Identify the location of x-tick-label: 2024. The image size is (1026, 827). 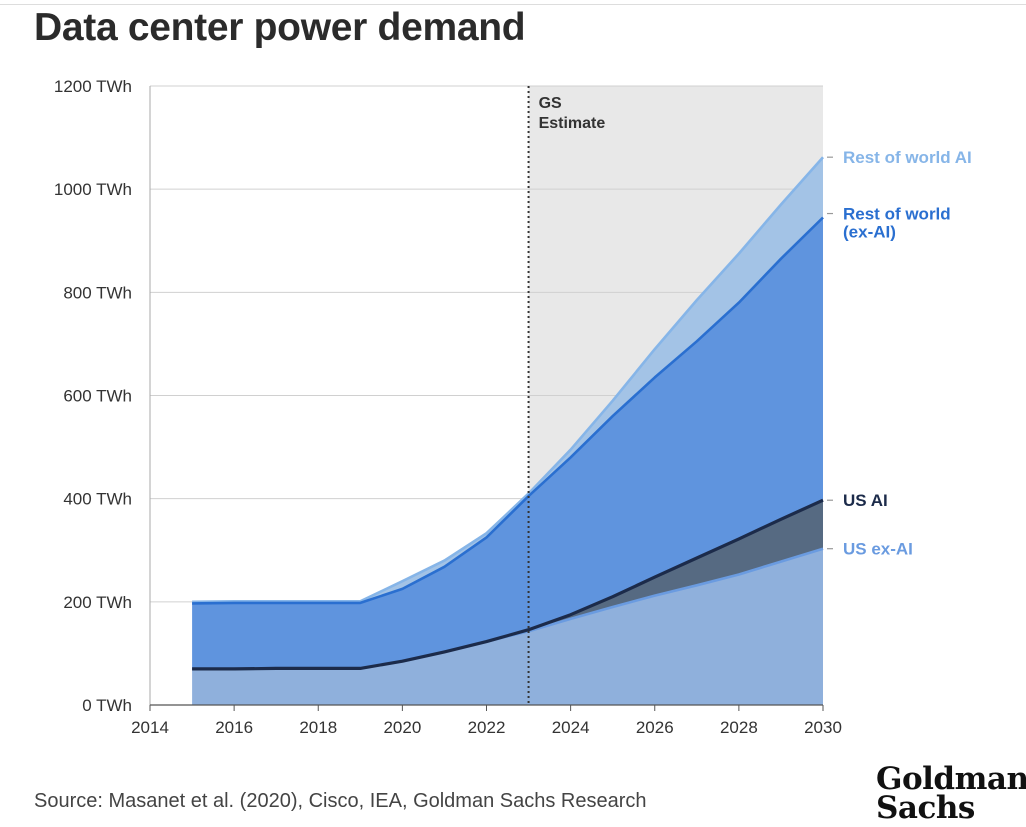
(571, 727).